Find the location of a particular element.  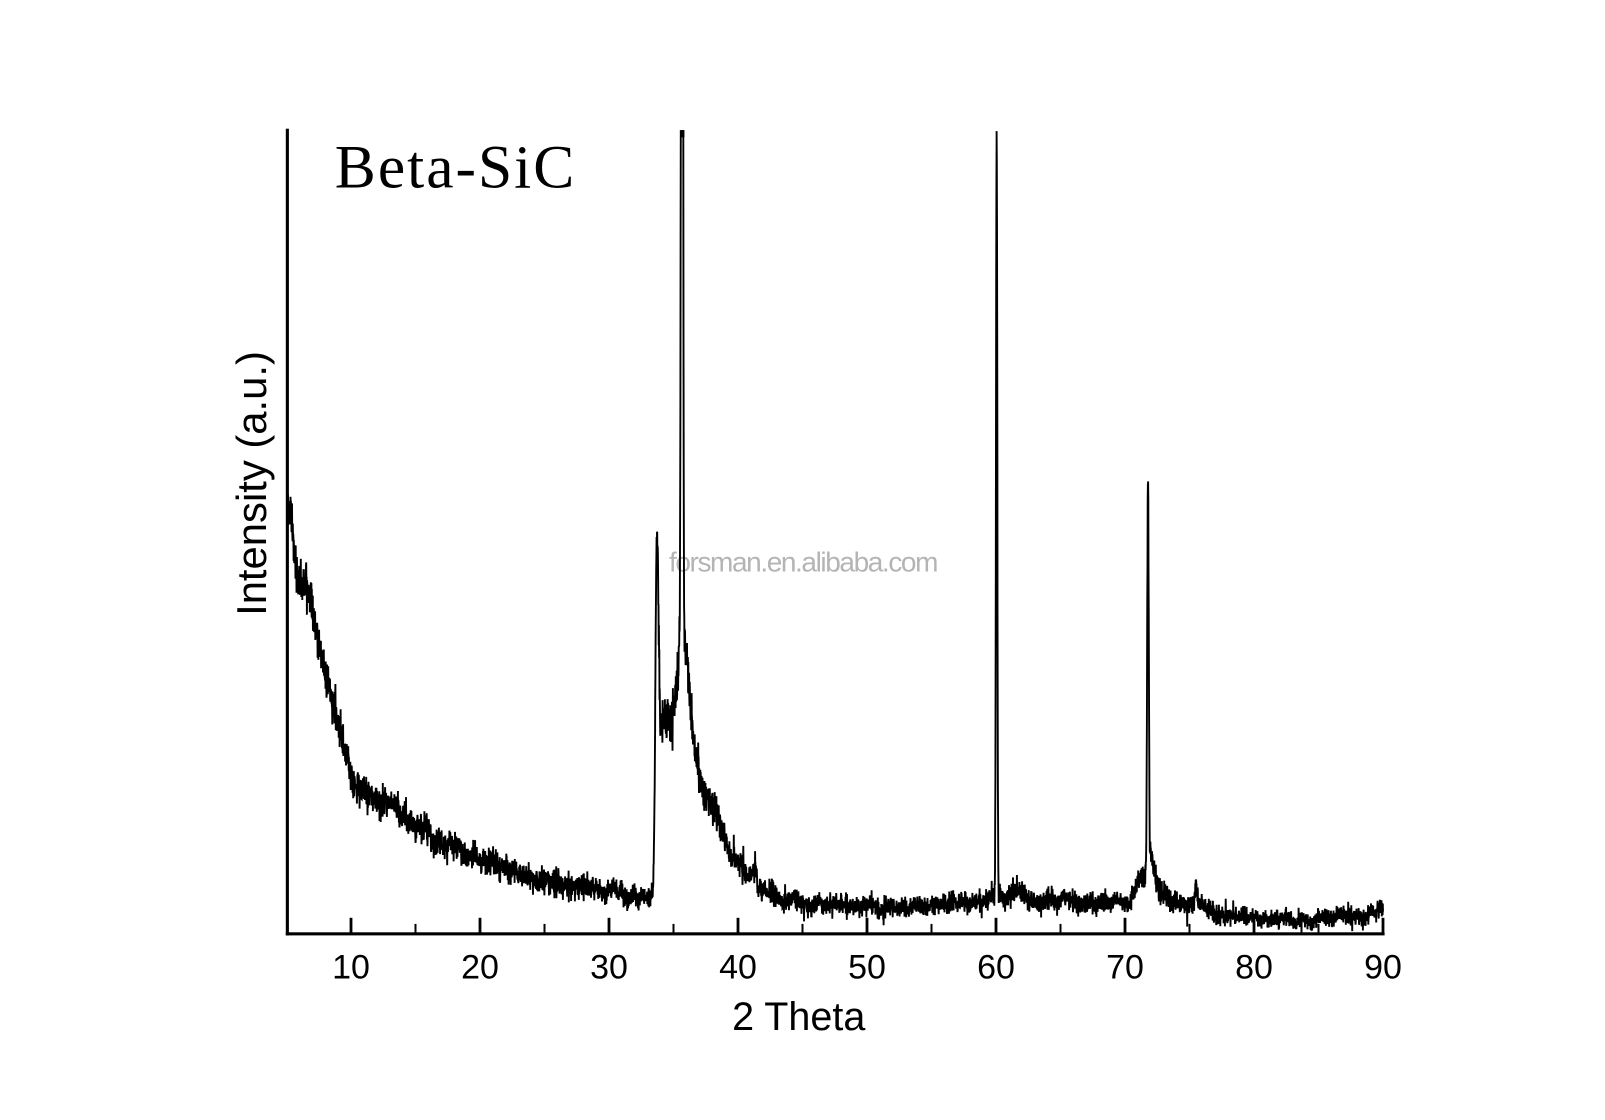

svg-text: 10 is located at coordinates (351, 967).